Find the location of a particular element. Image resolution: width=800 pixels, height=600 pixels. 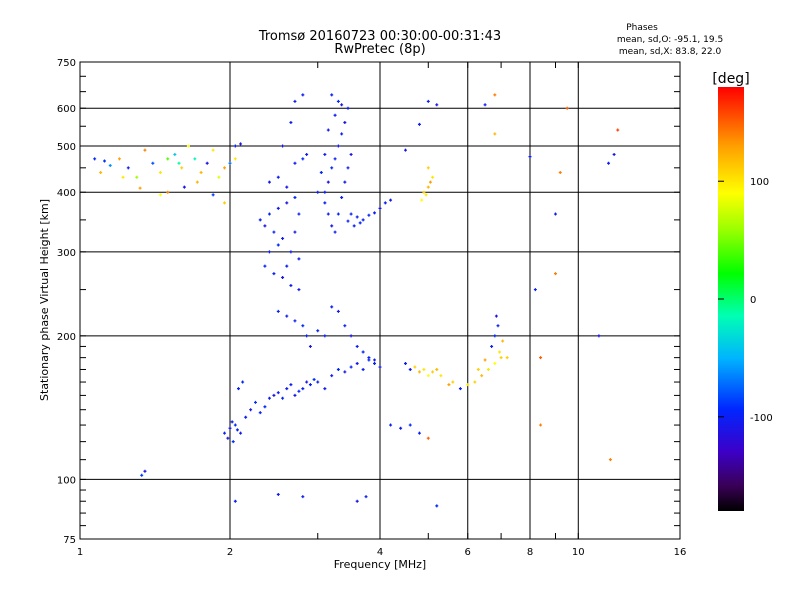

colorbar-tick-label: 0 is located at coordinates (753, 300).